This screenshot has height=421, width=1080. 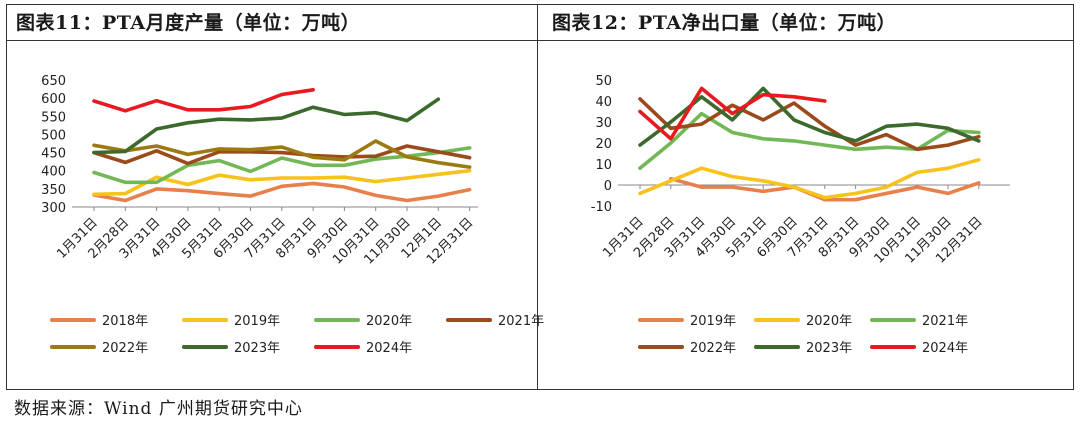 What do you see at coordinates (257, 321) in the screenshot?
I see `legend-label: 2019年` at bounding box center [257, 321].